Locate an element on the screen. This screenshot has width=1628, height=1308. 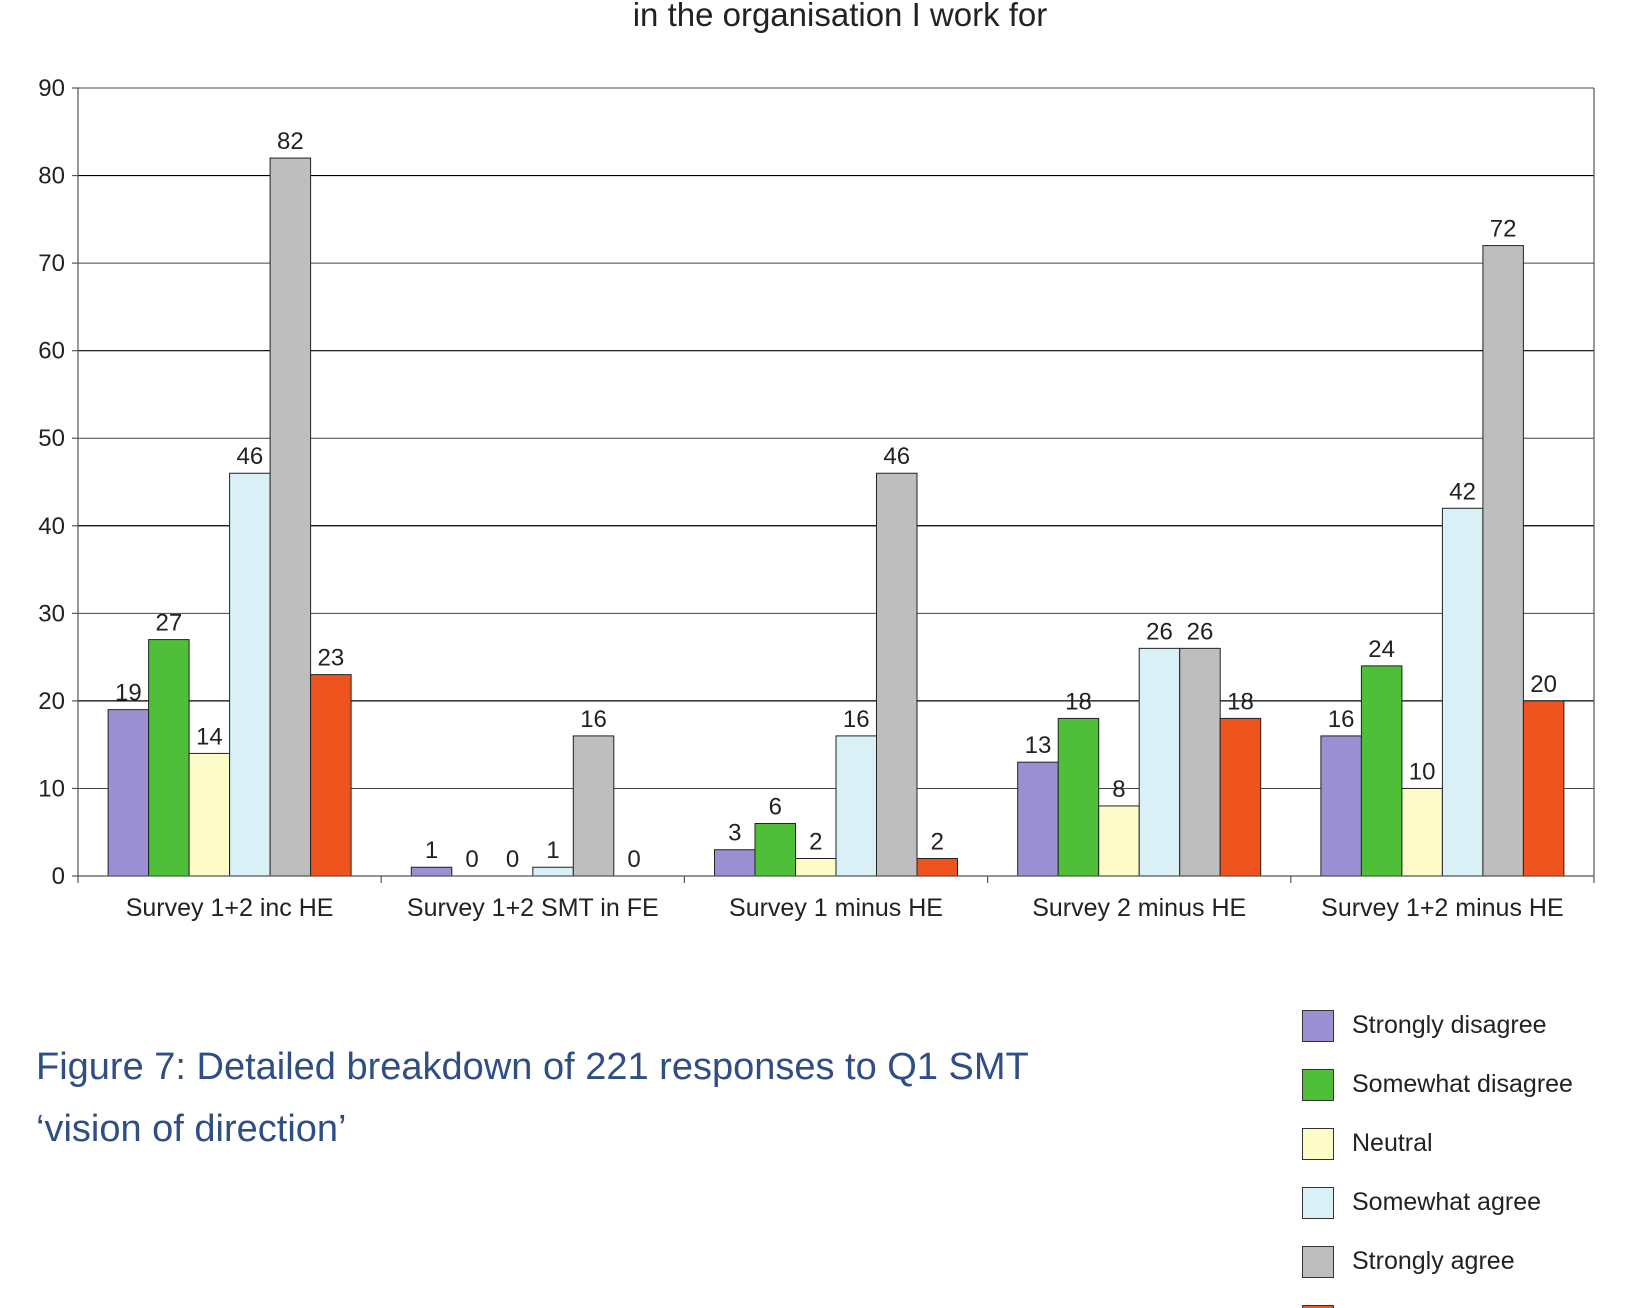
y-tick-label-0: 0 is located at coordinates (58, 876).